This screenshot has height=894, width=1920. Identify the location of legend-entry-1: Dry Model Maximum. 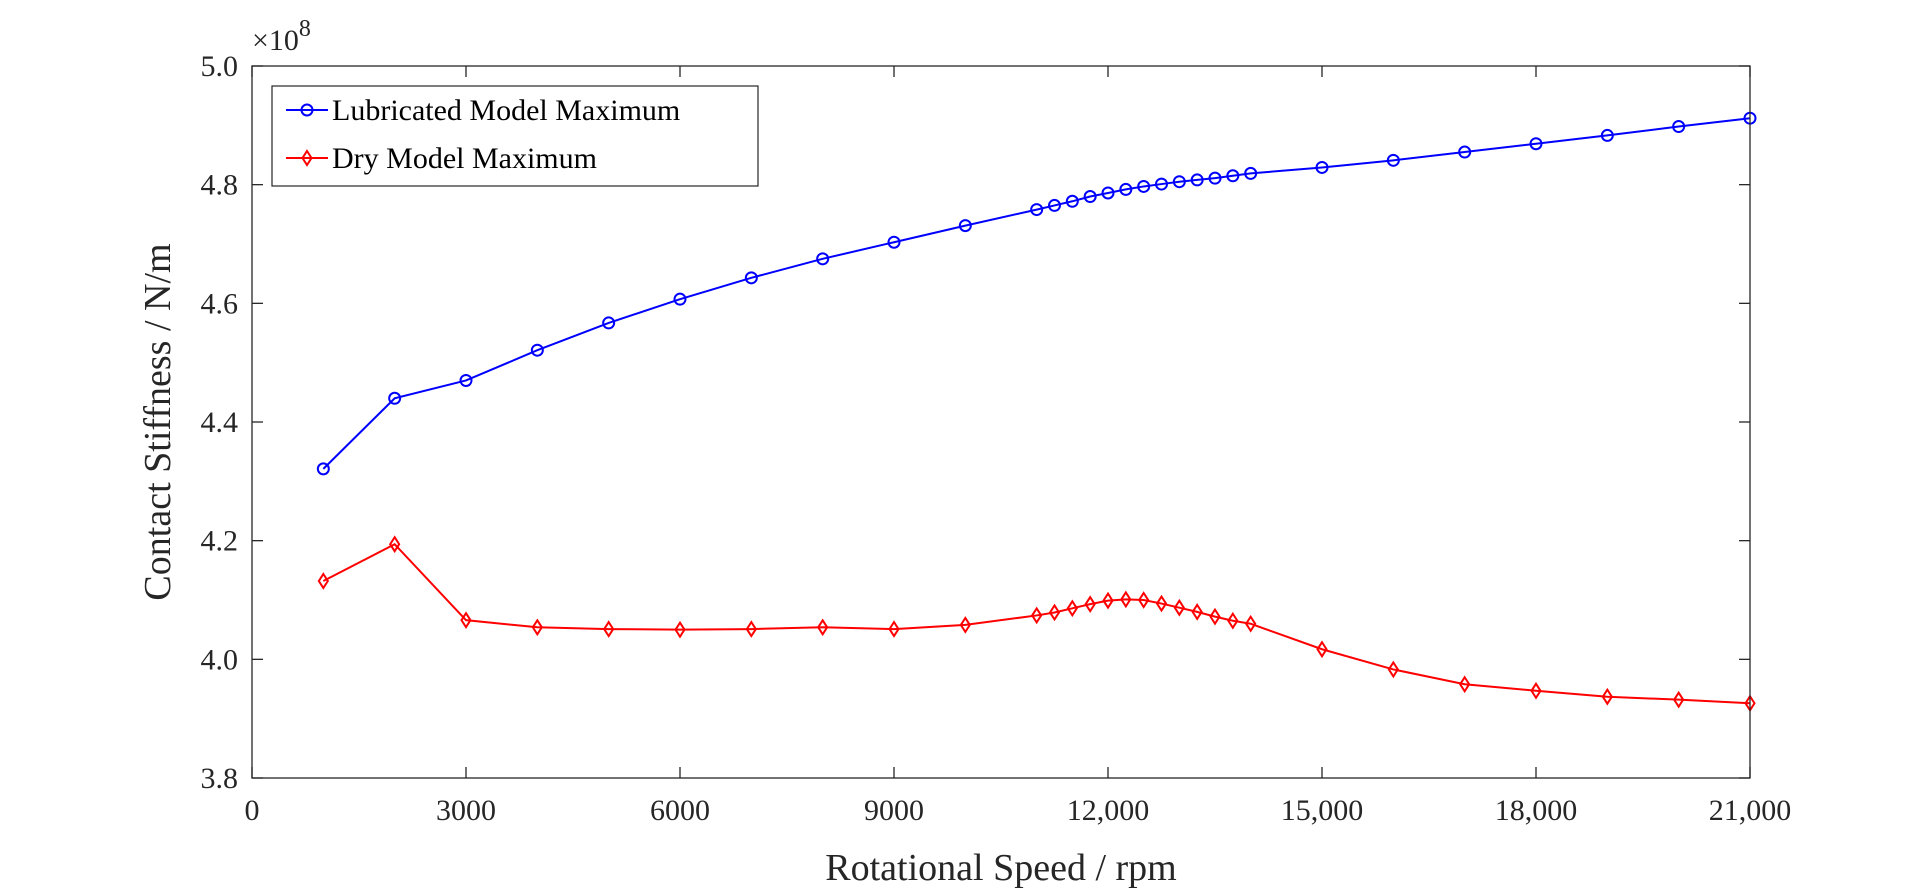
(441, 158).